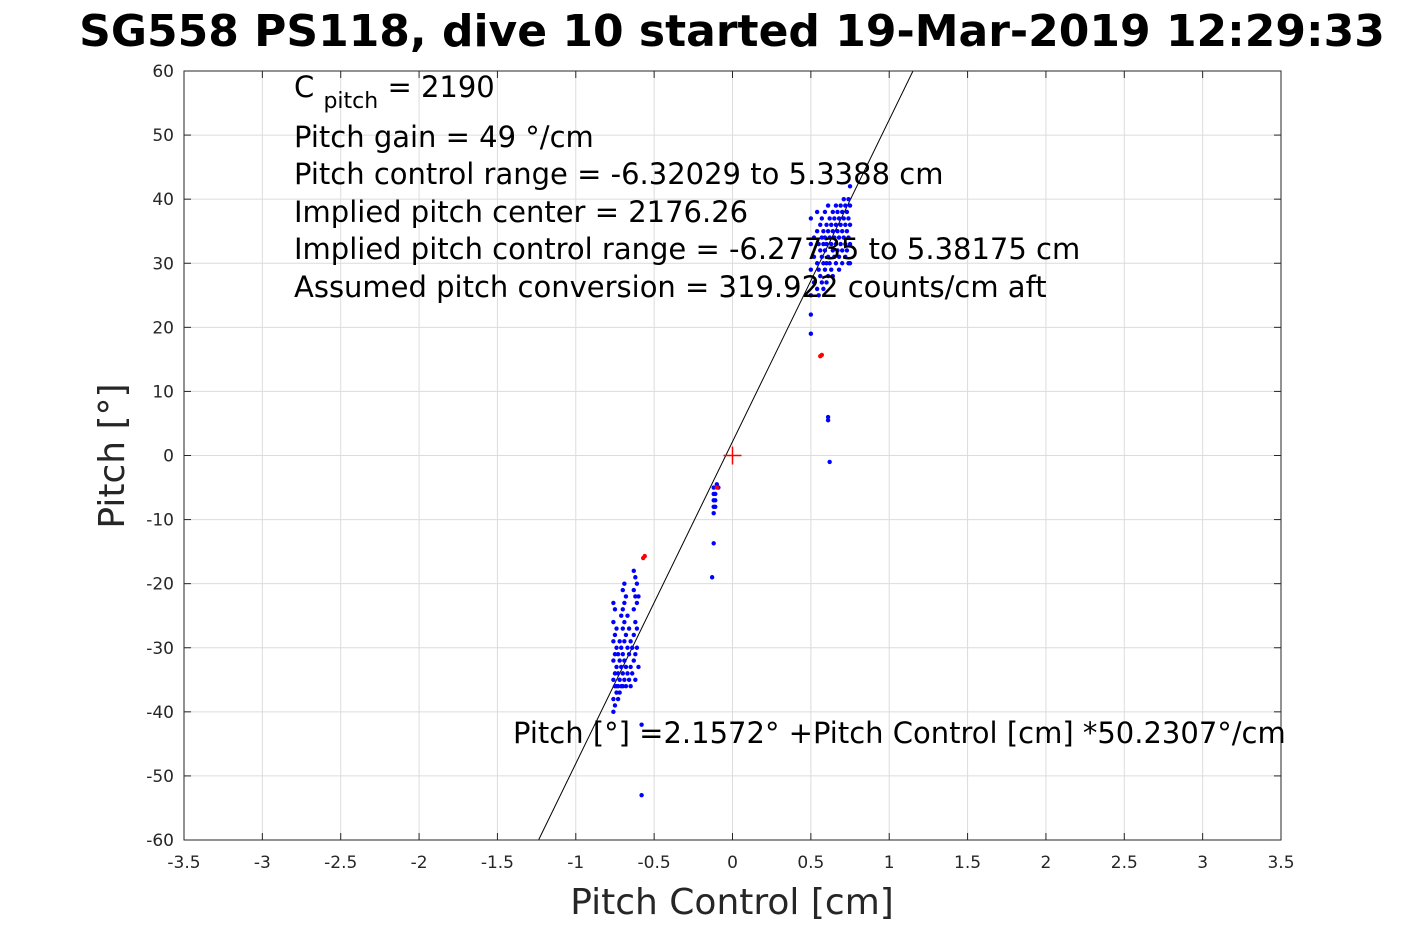 This screenshot has height=945, width=1417. I want to click on y-tick-label: 10, so click(163, 392).